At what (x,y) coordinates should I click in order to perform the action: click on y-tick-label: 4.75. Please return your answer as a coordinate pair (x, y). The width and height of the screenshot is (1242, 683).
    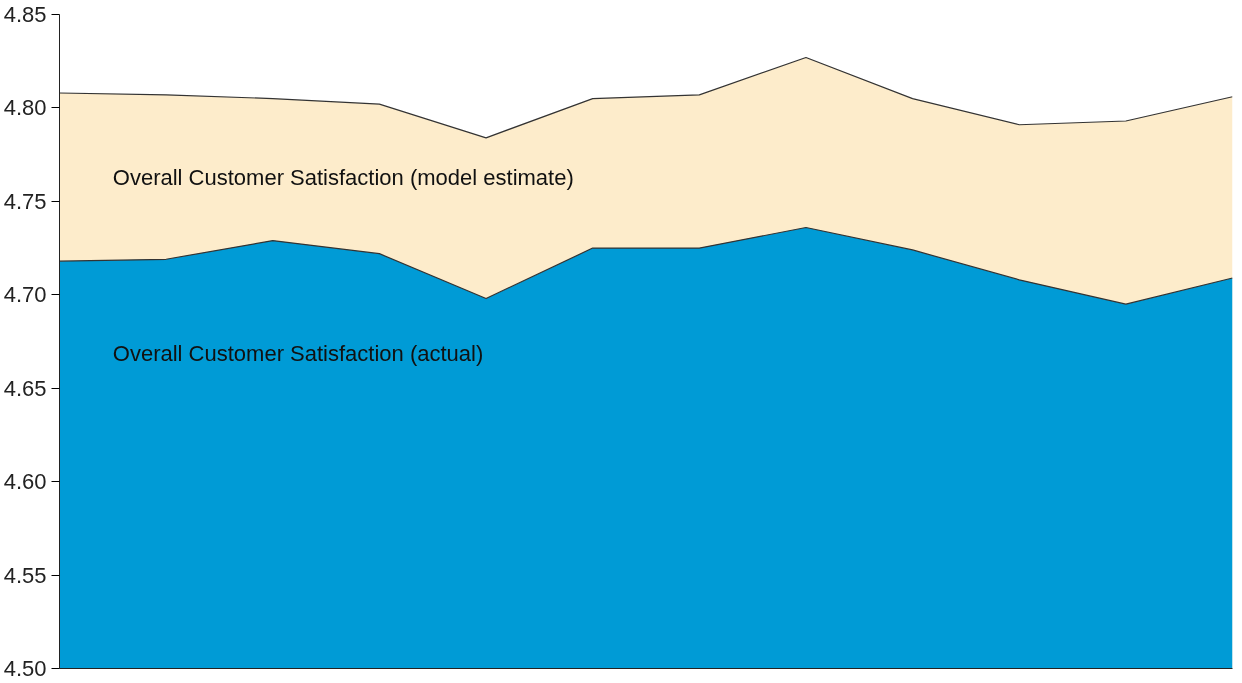
    Looking at the image, I should click on (25, 201).